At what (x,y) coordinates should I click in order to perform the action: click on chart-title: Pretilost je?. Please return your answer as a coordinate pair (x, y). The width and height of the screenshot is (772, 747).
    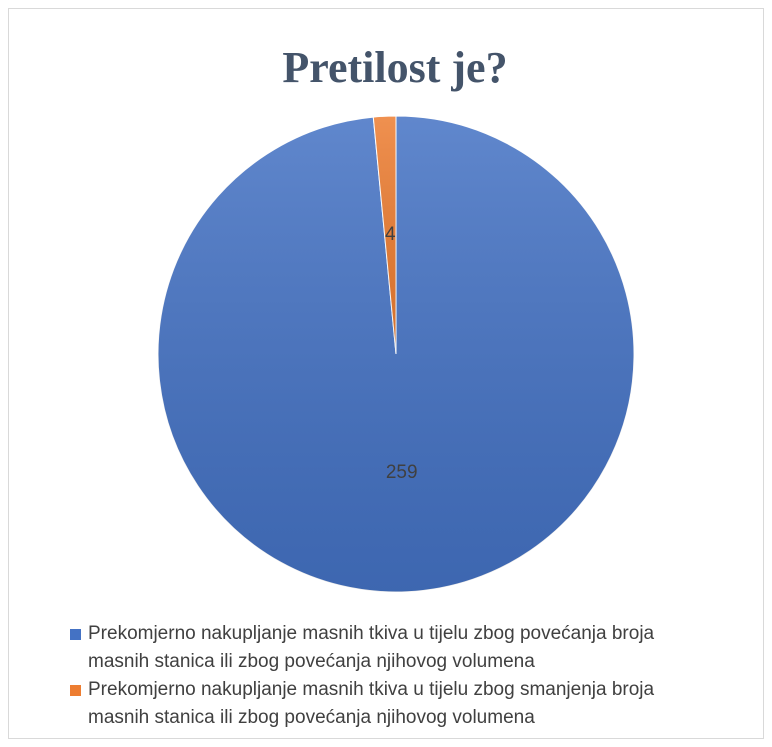
    Looking at the image, I should click on (394, 67).